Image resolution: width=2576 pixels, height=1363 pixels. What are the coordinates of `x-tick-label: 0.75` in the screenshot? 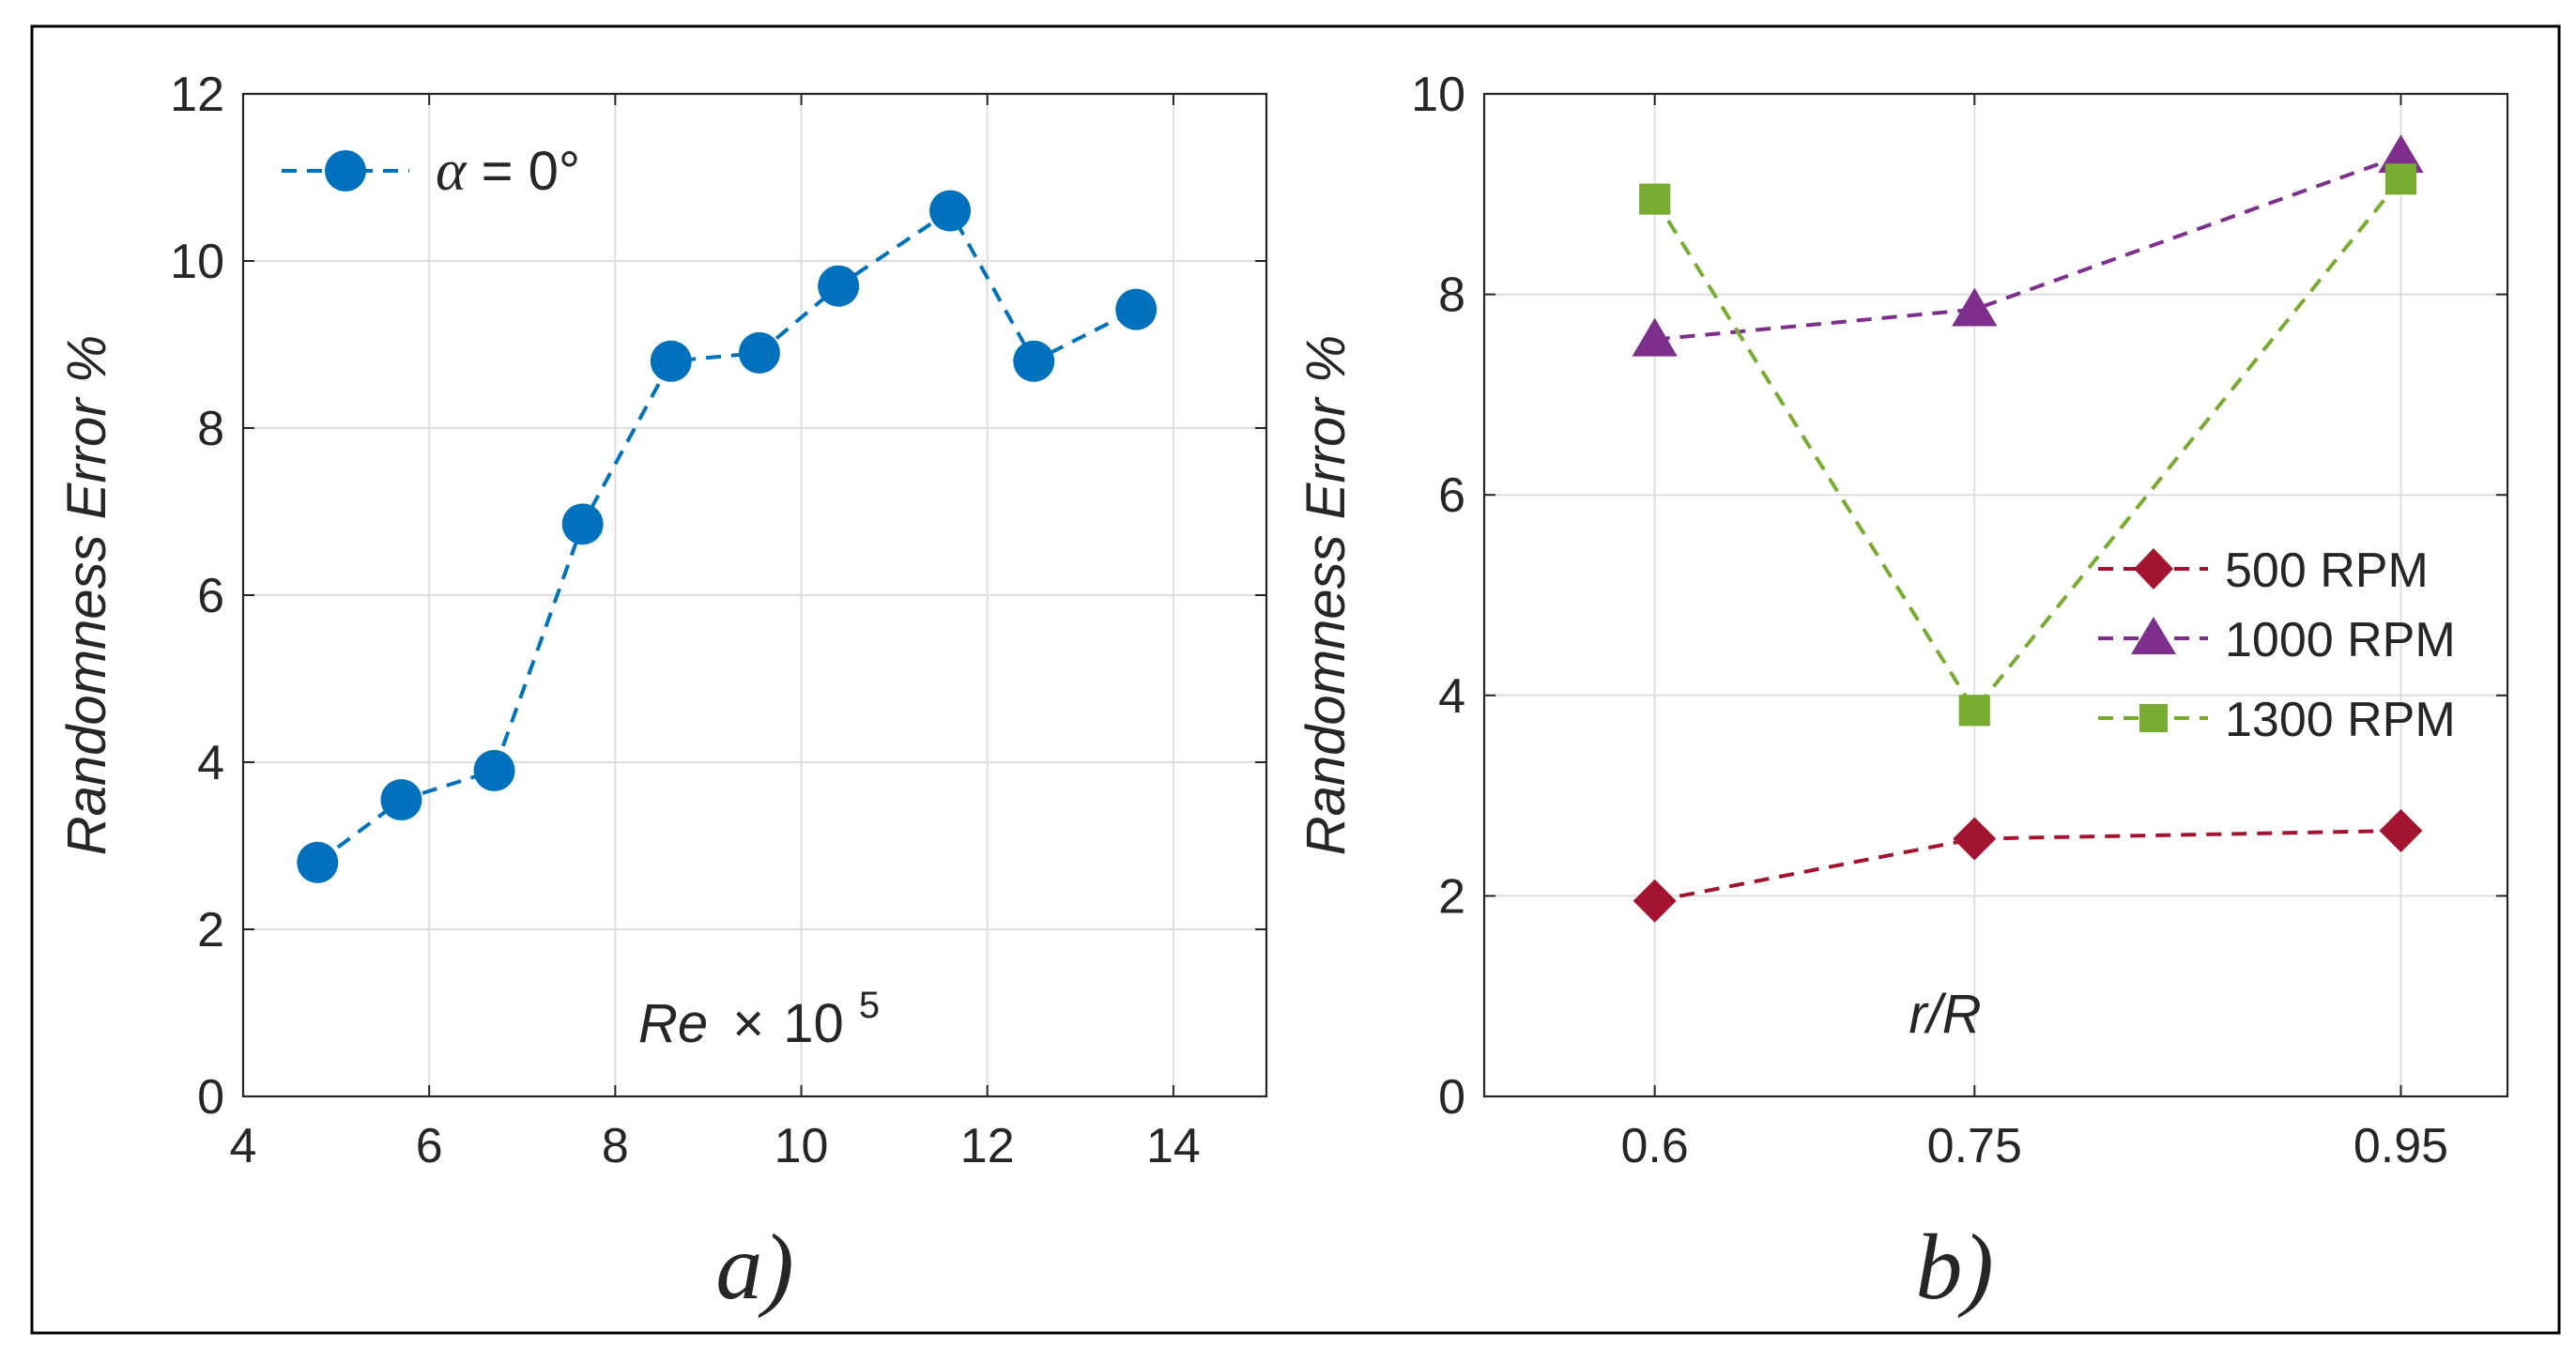 It's located at (1975, 1146).